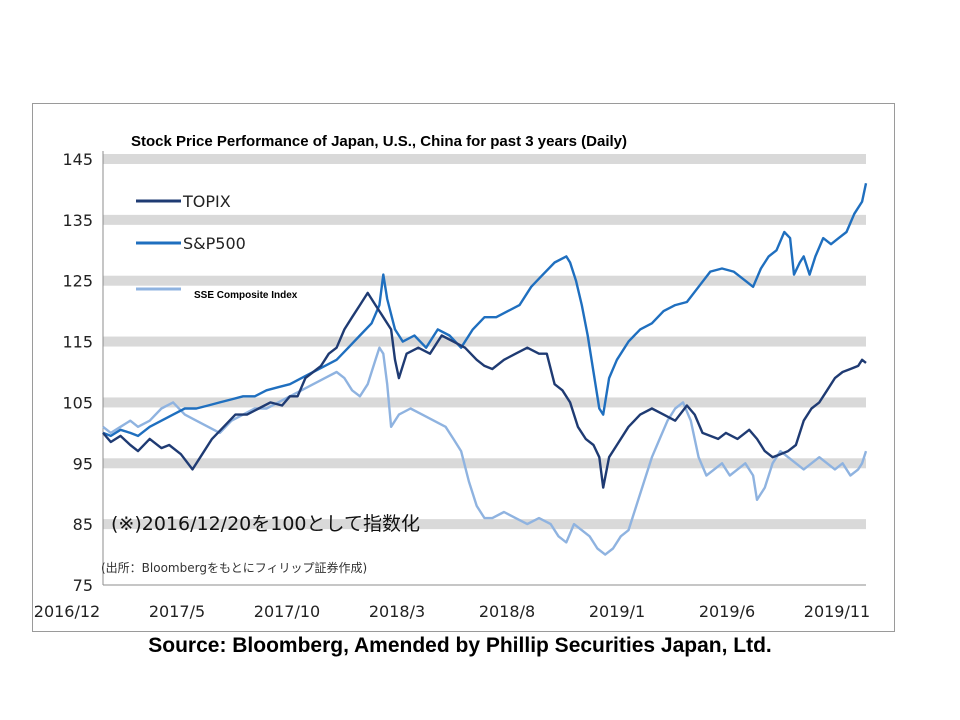  I want to click on y-tick-label: 115, so click(77, 342).